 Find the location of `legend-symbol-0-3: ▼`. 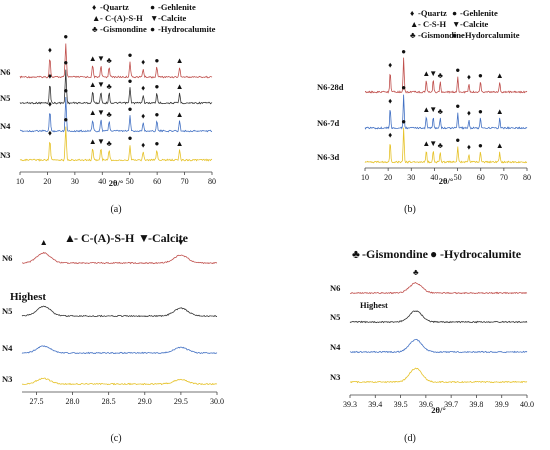

legend-symbol-0-3: ▼ is located at coordinates (154, 18).